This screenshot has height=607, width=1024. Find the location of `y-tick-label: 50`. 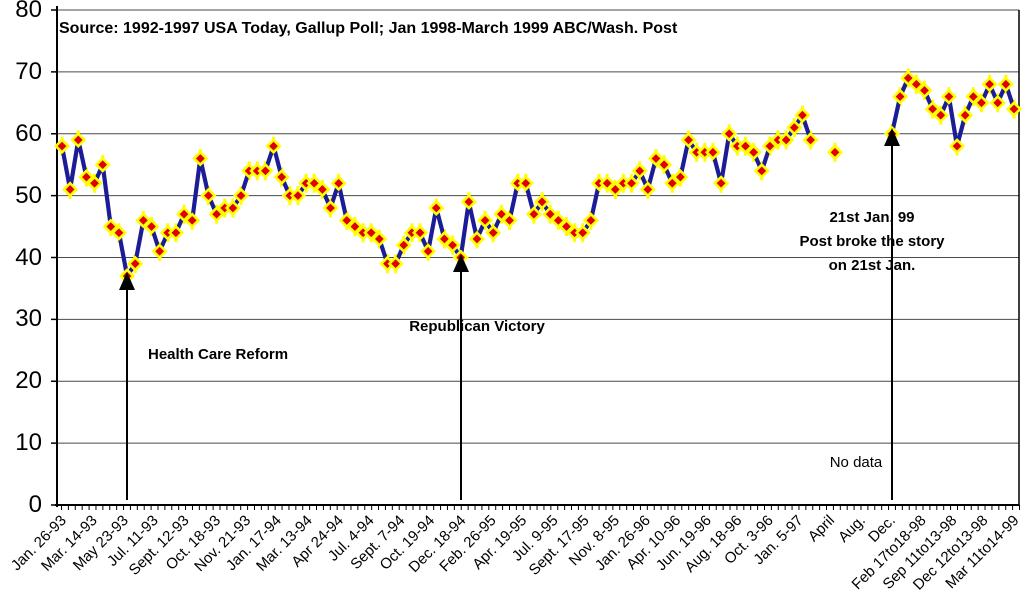

y-tick-label: 50 is located at coordinates (28, 195).